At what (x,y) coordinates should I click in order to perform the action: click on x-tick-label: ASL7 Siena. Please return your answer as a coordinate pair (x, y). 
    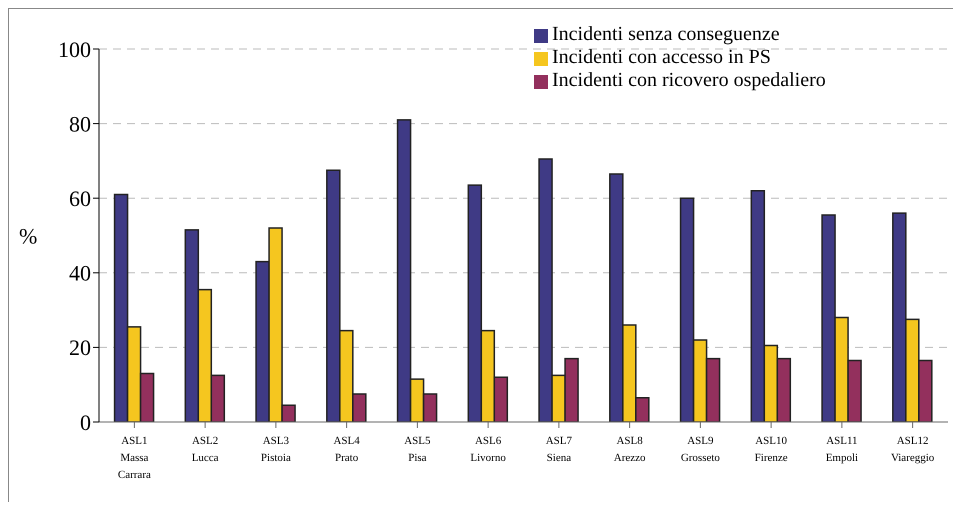
    Looking at the image, I should click on (559, 449).